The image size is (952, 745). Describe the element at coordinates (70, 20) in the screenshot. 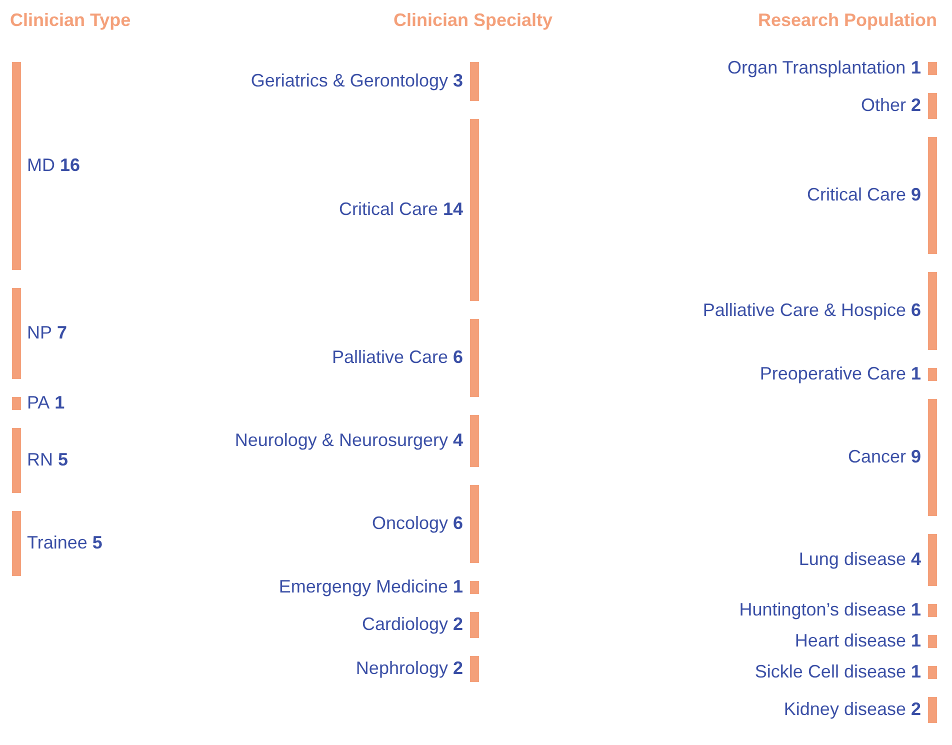

I see `text: Clinician Type` at that location.